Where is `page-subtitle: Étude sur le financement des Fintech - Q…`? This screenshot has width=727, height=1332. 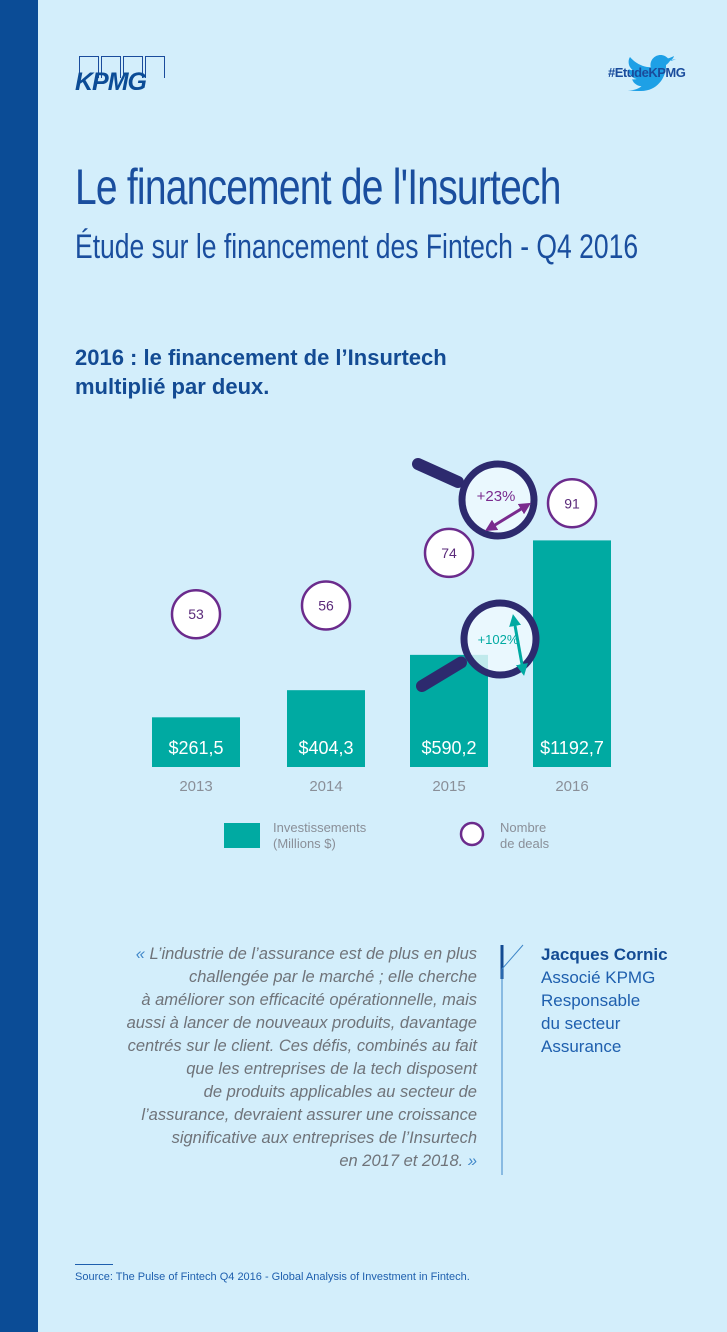 page-subtitle: Étude sur le financement des Fintech - Q… is located at coordinates (357, 247).